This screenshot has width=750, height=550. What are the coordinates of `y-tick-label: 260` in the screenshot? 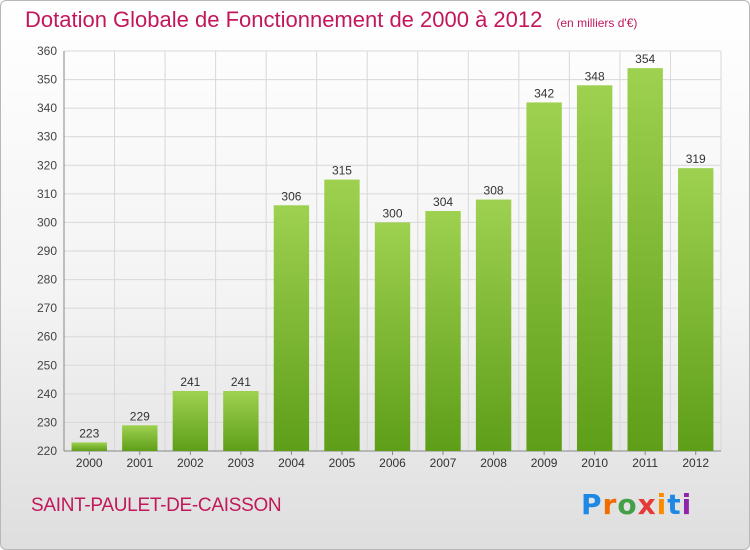 It's located at (47, 337).